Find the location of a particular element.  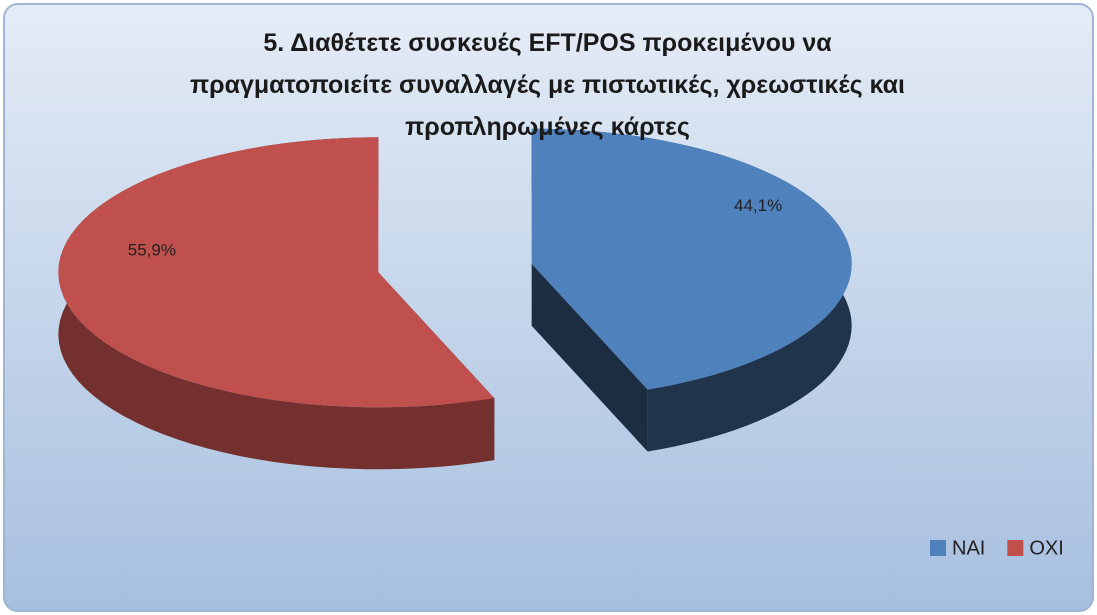

legend: ΝΑΙ ΟΧΙ is located at coordinates (997, 548).